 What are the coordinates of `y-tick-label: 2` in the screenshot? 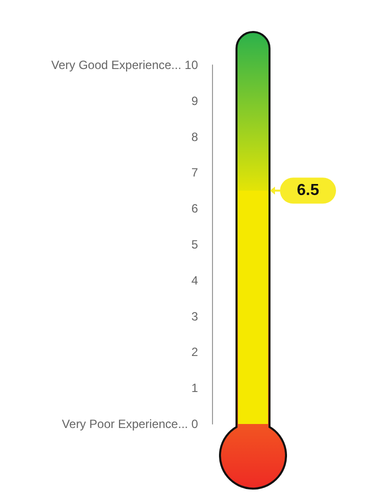 It's located at (194, 352).